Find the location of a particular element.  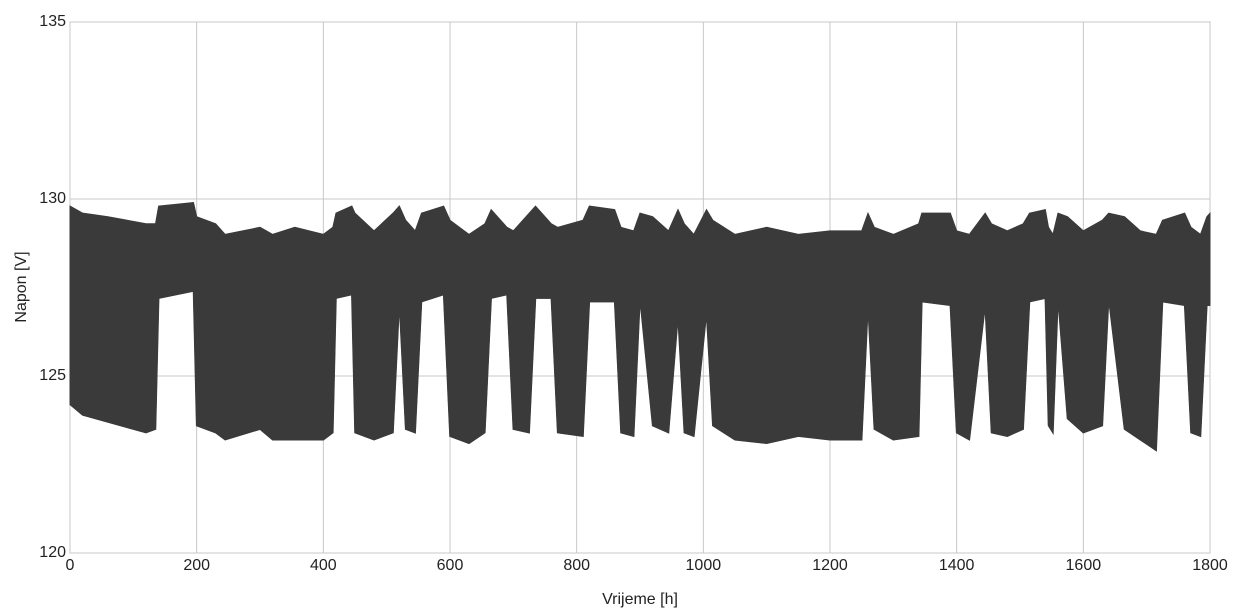

x-axis-label: Vrijeme [h] is located at coordinates (640, 599).